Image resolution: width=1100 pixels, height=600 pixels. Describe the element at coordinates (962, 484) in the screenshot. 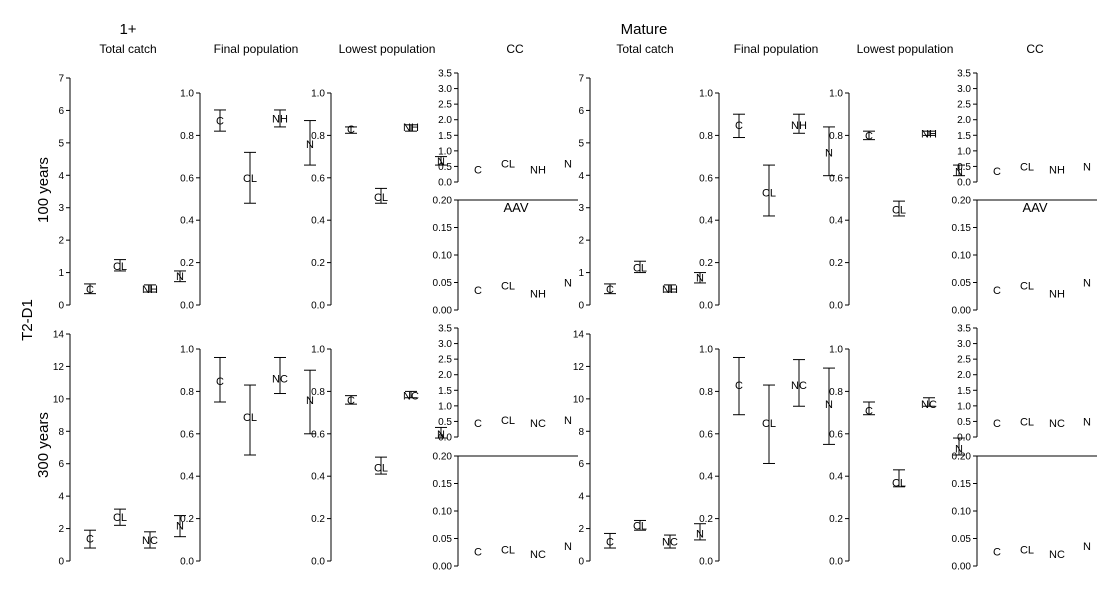

I see `y-tick-label: 0.15` at that location.